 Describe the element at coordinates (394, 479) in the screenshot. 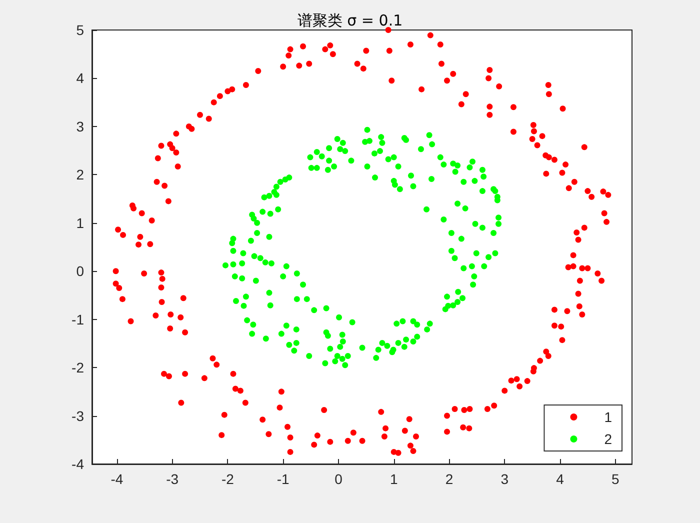

I see `x-tick-label: 1` at that location.